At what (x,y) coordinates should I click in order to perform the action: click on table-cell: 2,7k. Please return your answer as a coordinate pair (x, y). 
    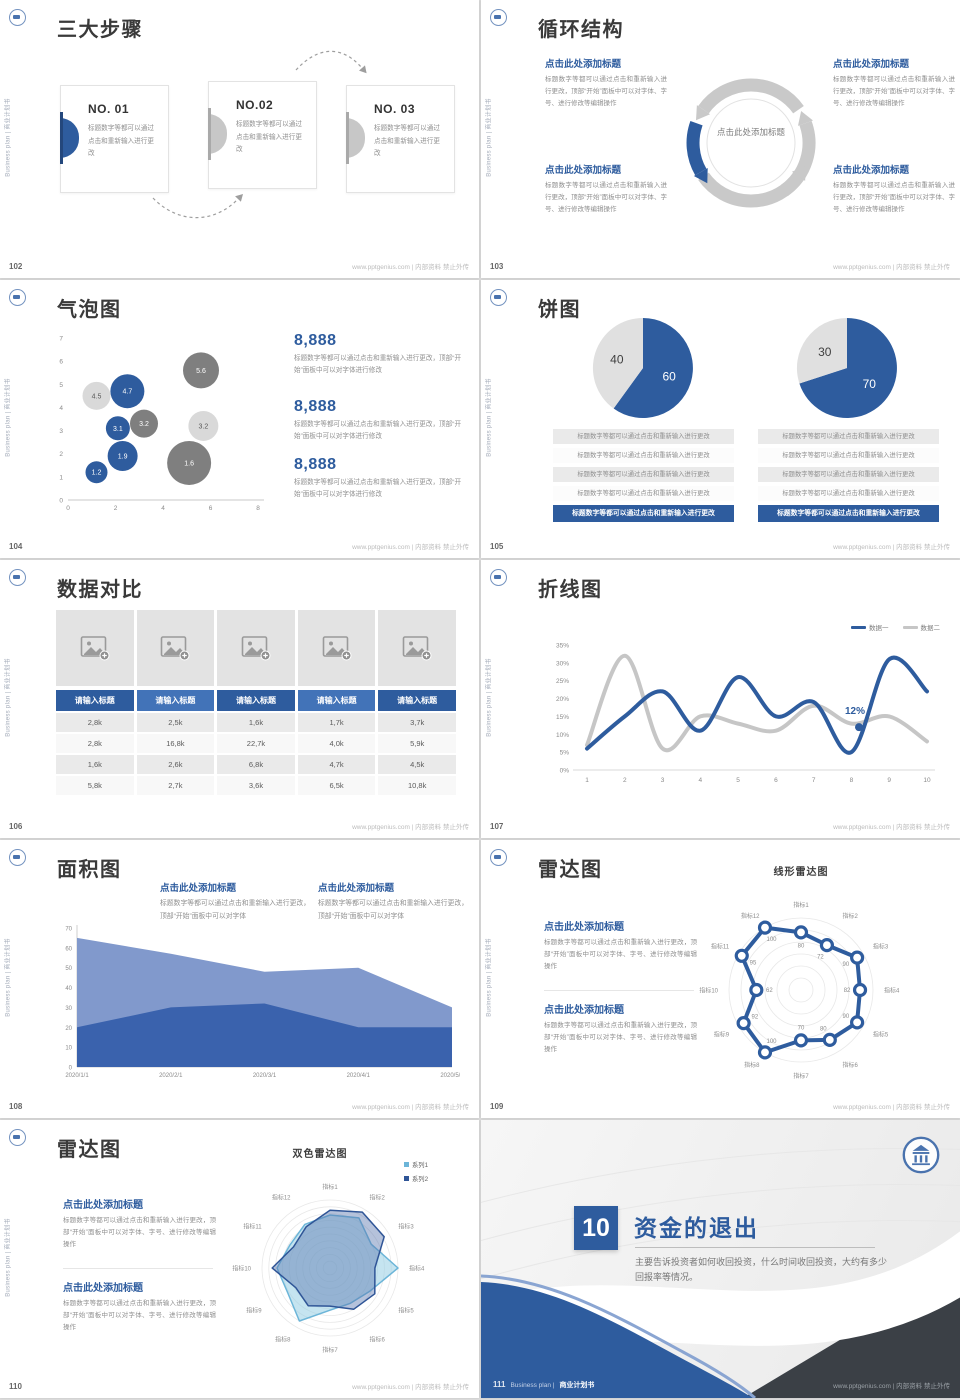
    Looking at the image, I should click on (175, 785).